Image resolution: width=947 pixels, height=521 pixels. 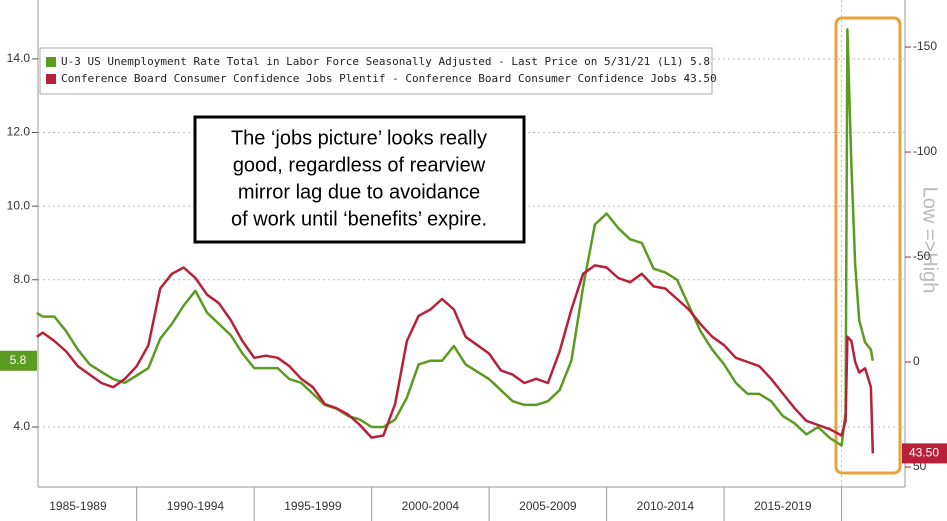 What do you see at coordinates (930, 240) in the screenshot?
I see `y2-axis-title: Low =>High` at bounding box center [930, 240].